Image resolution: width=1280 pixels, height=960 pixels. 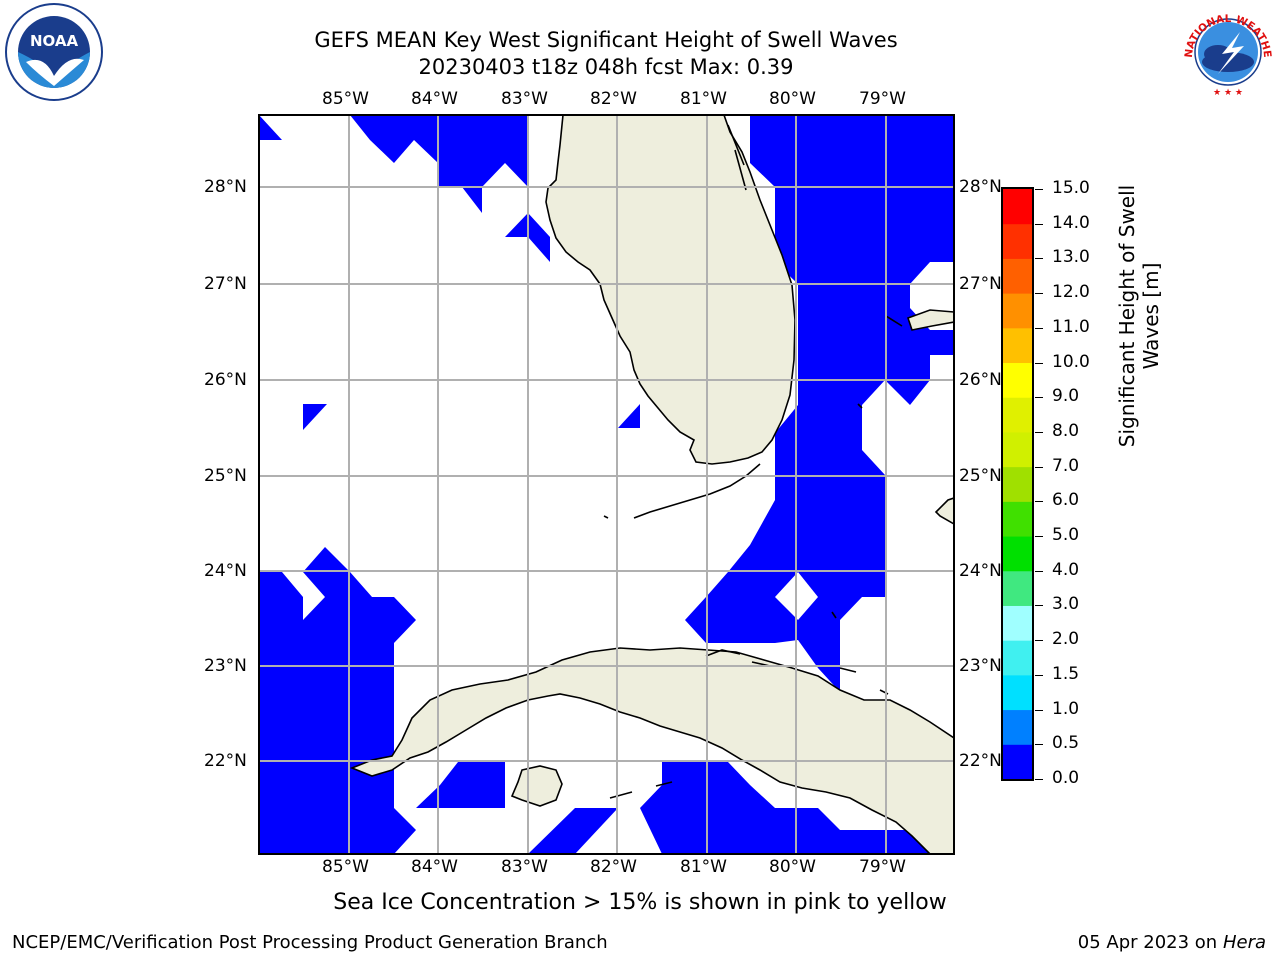 I want to click on lon-label-bottom: 83°W, so click(x=524, y=867).